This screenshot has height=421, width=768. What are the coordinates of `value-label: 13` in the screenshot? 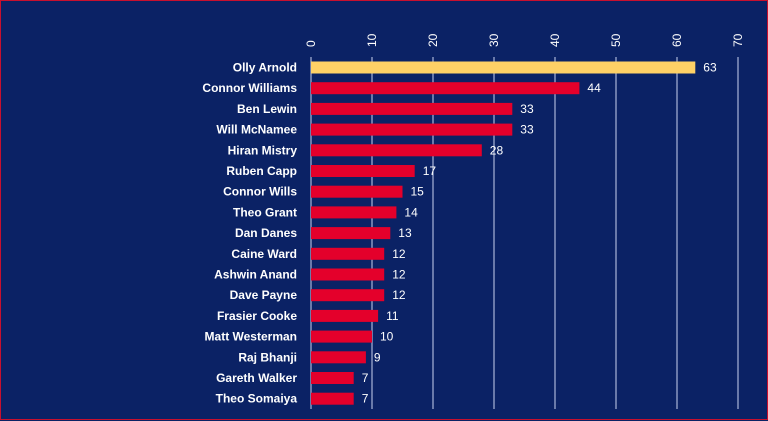 It's located at (405, 233).